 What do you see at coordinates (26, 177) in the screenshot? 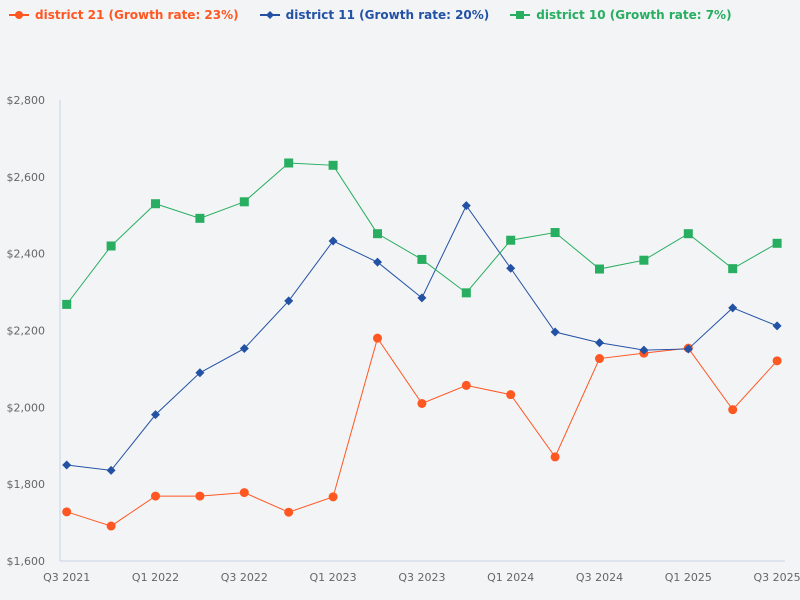
I see `y-tick-label: $2,600` at bounding box center [26, 177].